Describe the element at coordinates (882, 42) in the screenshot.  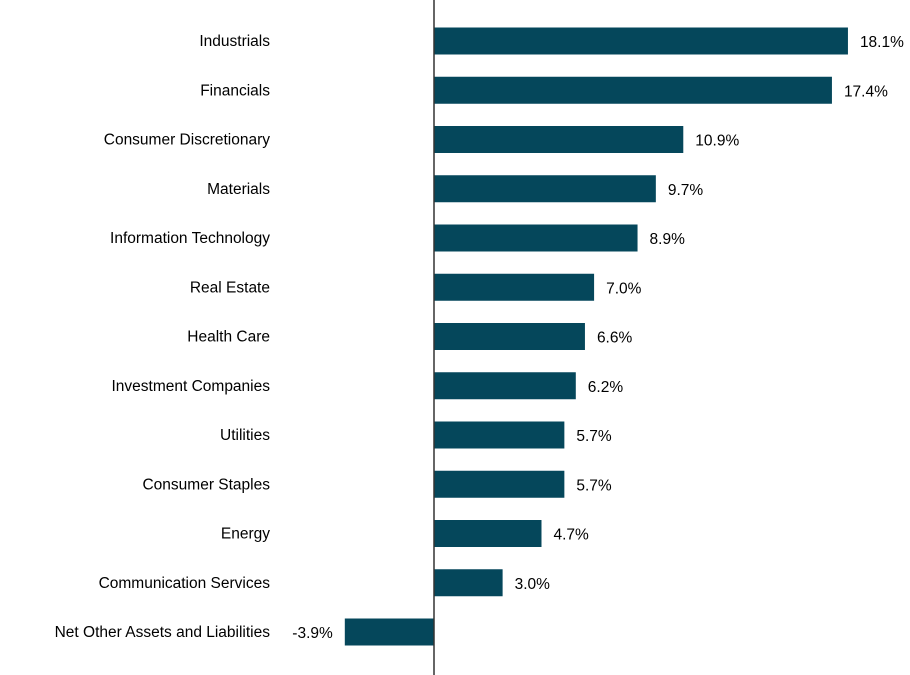
I see `data-label: 18.1%` at that location.